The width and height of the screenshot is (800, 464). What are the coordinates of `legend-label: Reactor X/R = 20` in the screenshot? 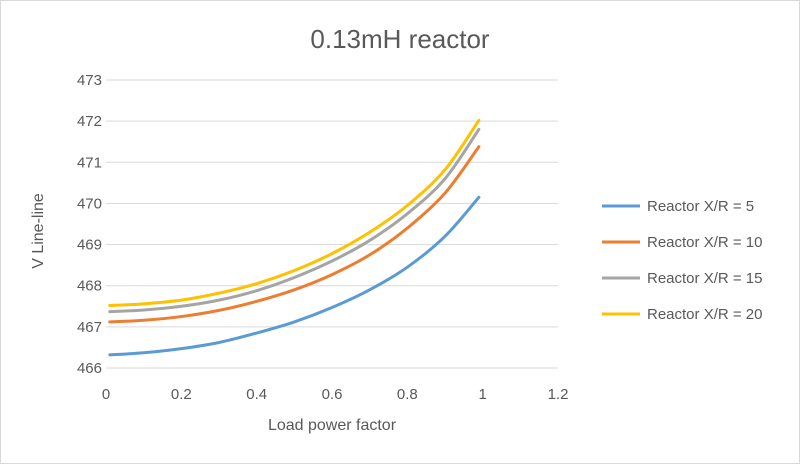 It's located at (704, 314).